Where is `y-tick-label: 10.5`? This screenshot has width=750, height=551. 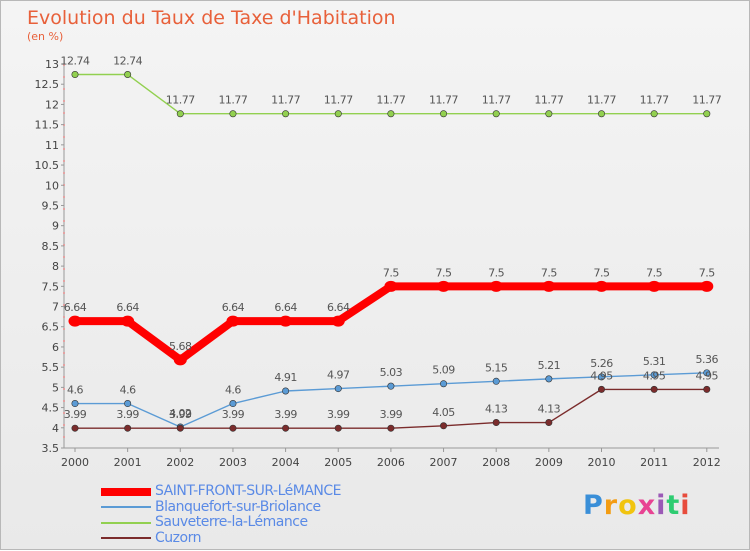
y-tick-label: 10.5 is located at coordinates (47, 165).